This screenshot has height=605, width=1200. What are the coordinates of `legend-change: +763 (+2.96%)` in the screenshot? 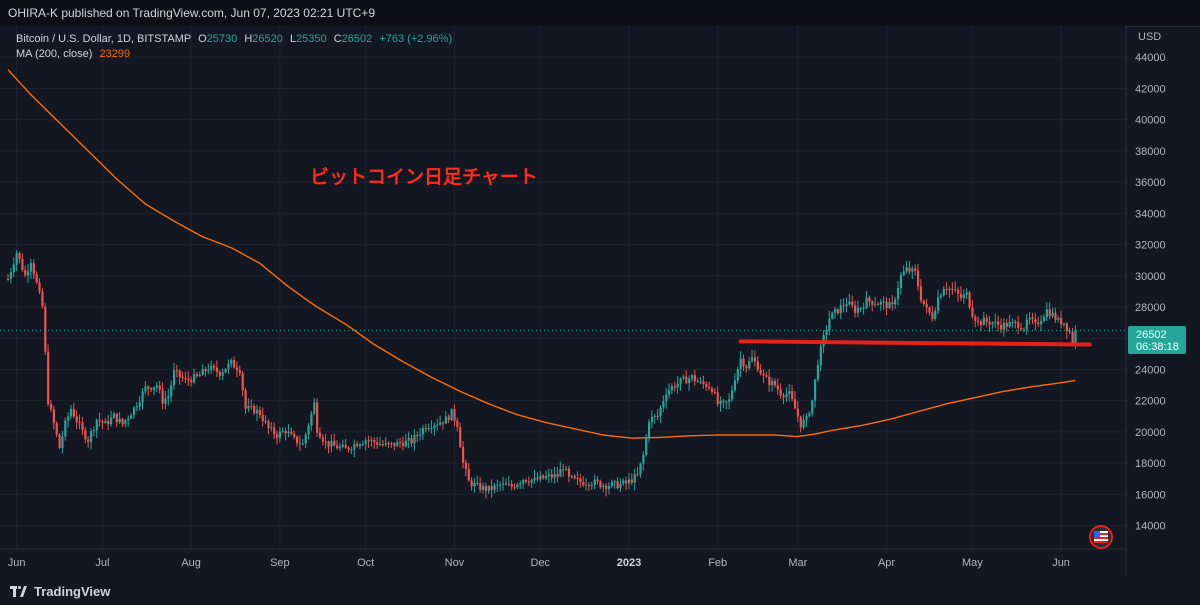 It's located at (415, 39).